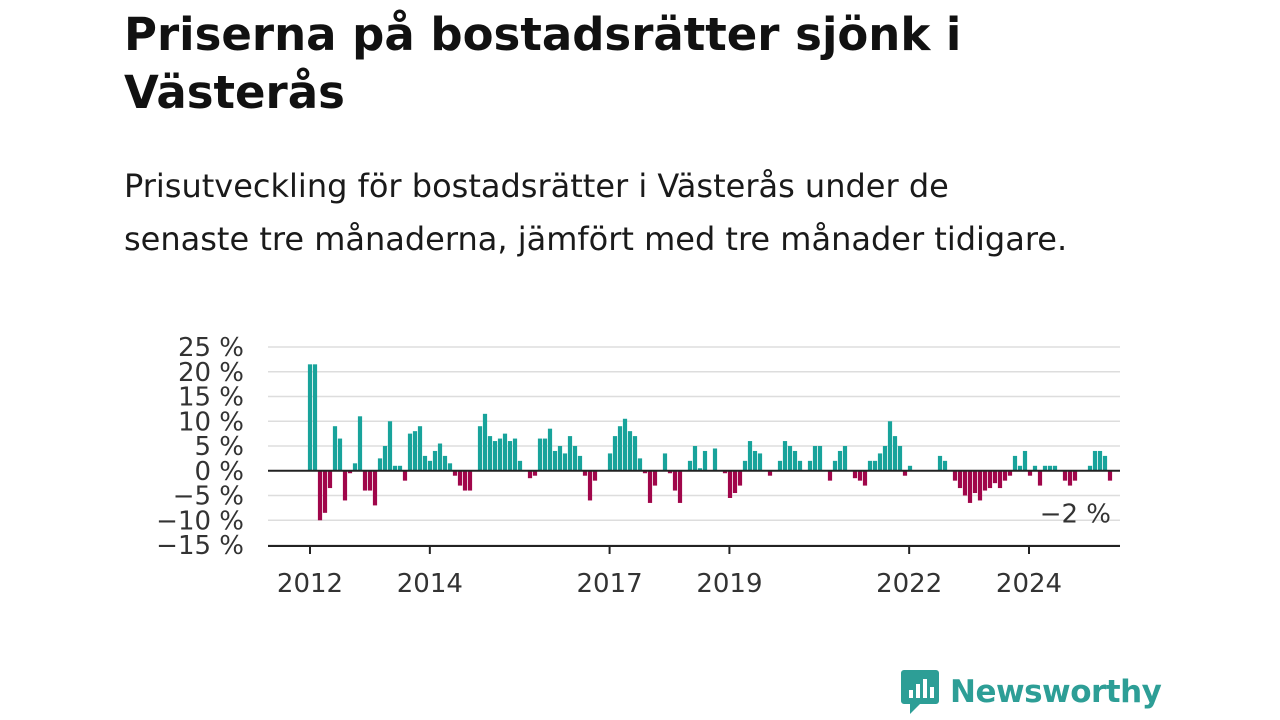 This screenshot has height=720, width=1280. I want to click on x-tick-label: 2017, so click(609, 584).